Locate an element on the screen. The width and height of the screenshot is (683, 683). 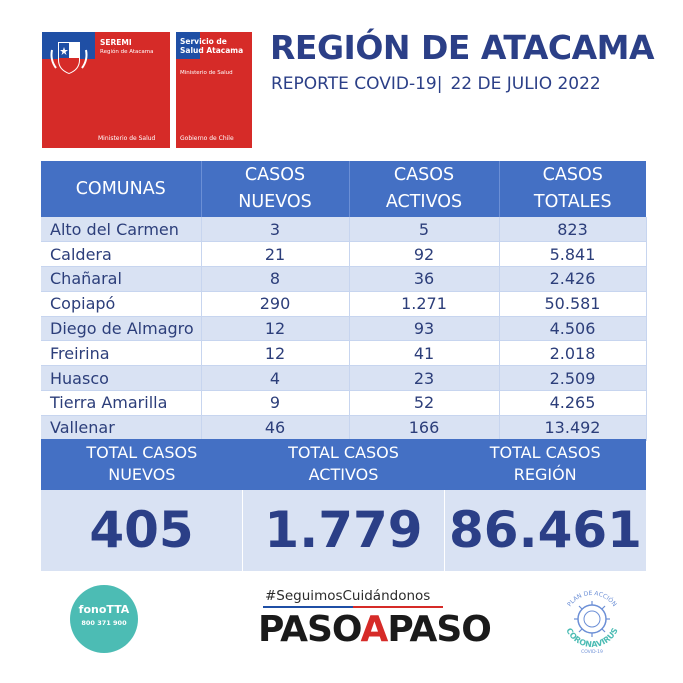
servicio-footer: Gobierno de Chile is located at coordinates (207, 138).